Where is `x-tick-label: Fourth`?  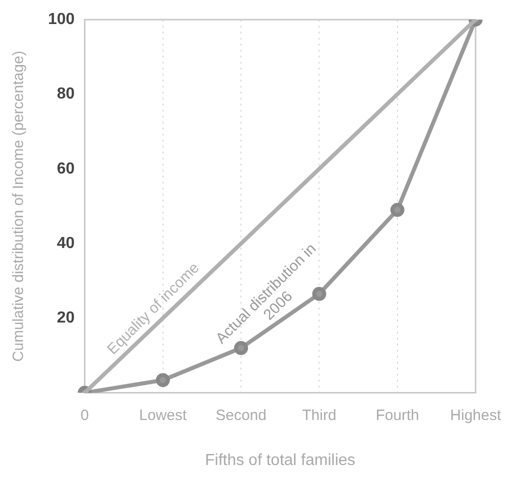 x-tick-label: Fourth is located at coordinates (398, 415).